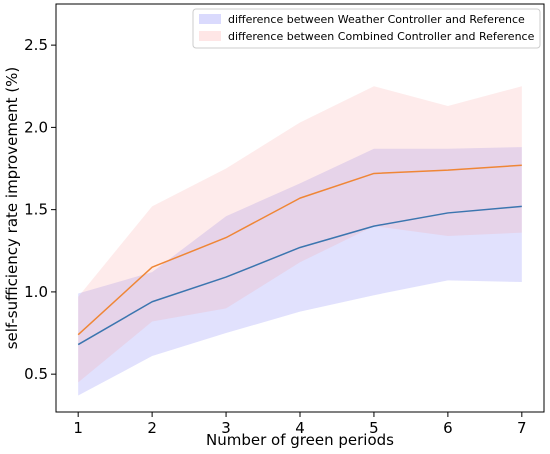  What do you see at coordinates (210, 36) in the screenshot?
I see `legend-swatch-combined` at bounding box center [210, 36].